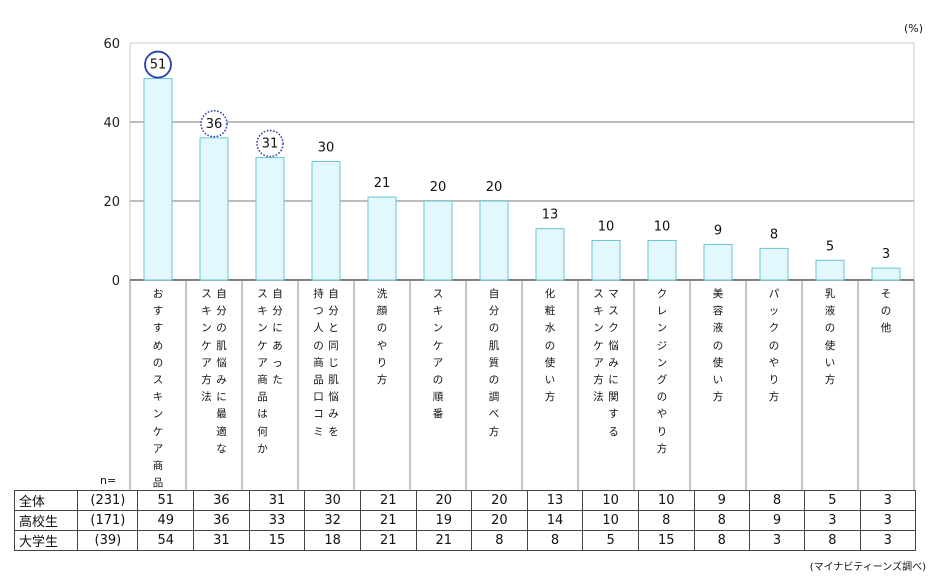  What do you see at coordinates (326, 363) in the screenshot?
I see `category-label: 自分と同じ肌悩みを持つ人の商品口コミ` at bounding box center [326, 363].